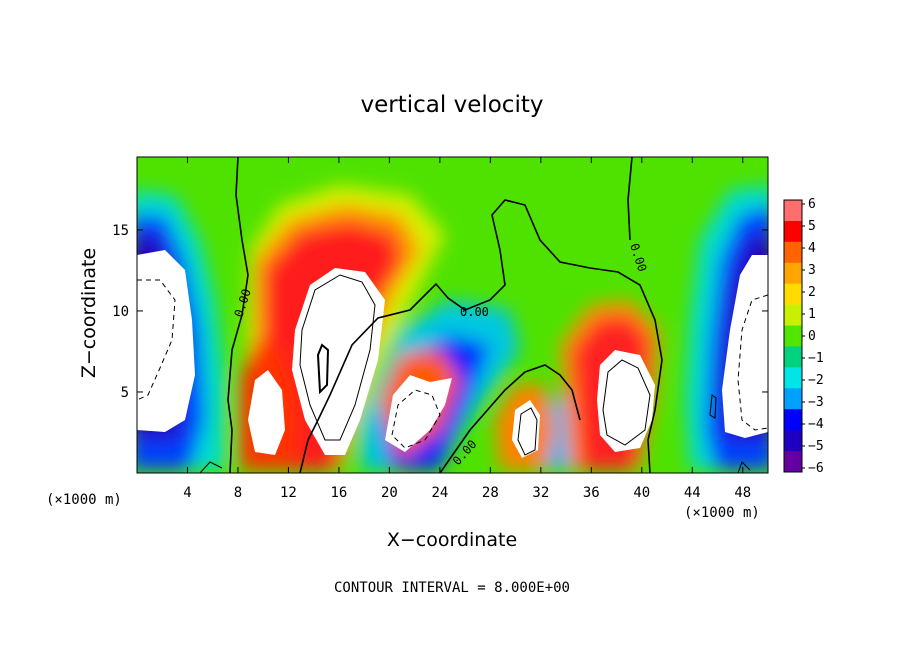  I want to click on colorbar-label: 5, so click(812, 226).